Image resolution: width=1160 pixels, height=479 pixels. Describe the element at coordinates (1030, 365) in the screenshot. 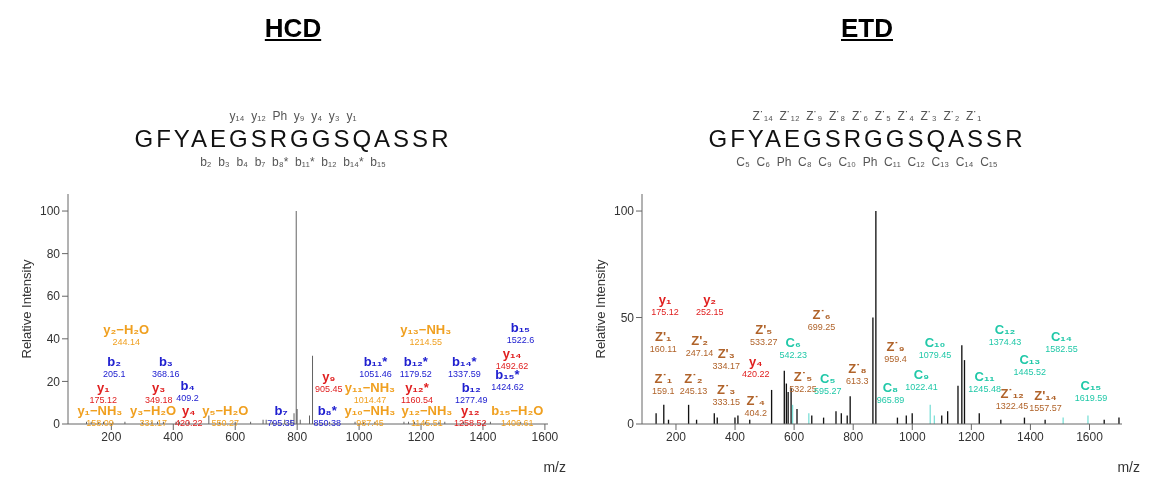

I see `annotation: C₁₃ 1445.52` at that location.